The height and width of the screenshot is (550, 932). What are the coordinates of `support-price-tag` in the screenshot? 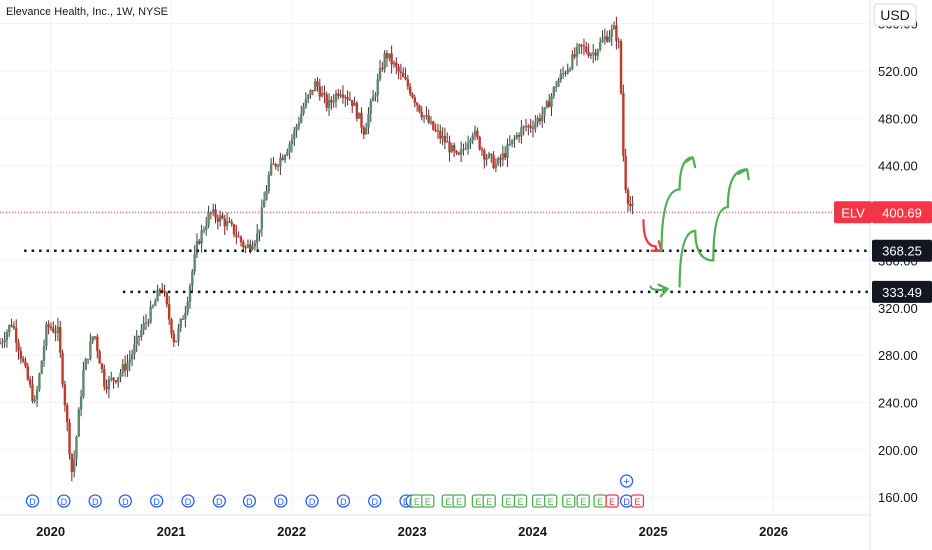 It's located at (902, 291).